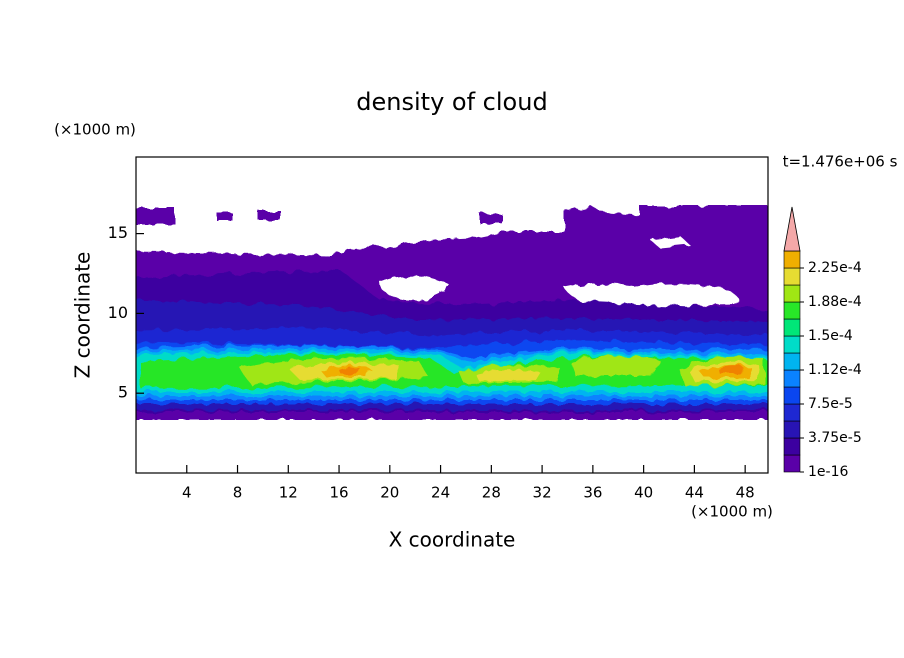 The height and width of the screenshot is (658, 904). Describe the element at coordinates (123, 392) in the screenshot. I see `y-tick-label: 5` at that location.